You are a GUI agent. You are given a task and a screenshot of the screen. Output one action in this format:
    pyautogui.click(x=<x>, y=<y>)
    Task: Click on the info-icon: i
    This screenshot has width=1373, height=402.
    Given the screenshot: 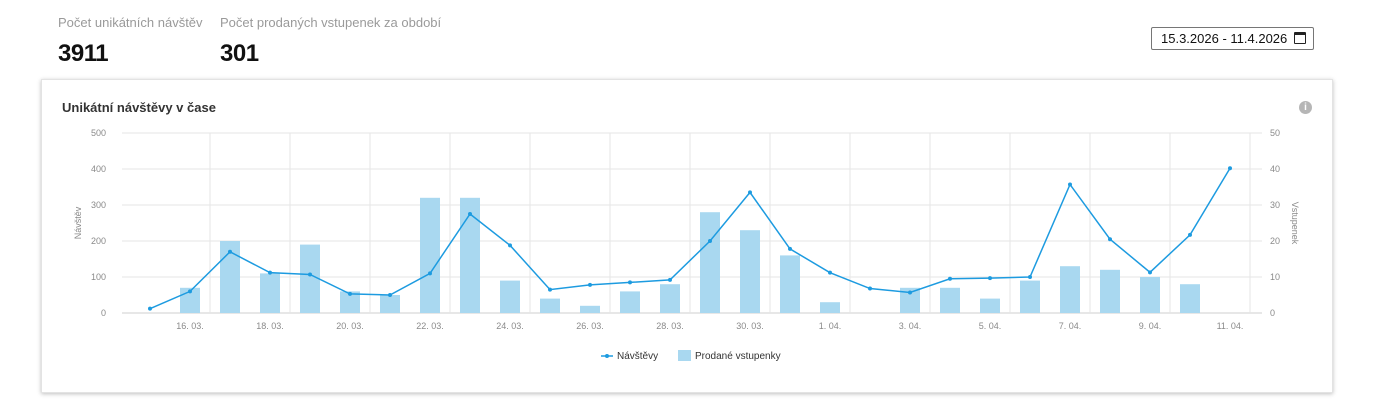 What is the action you would take?
    pyautogui.click(x=1305, y=107)
    